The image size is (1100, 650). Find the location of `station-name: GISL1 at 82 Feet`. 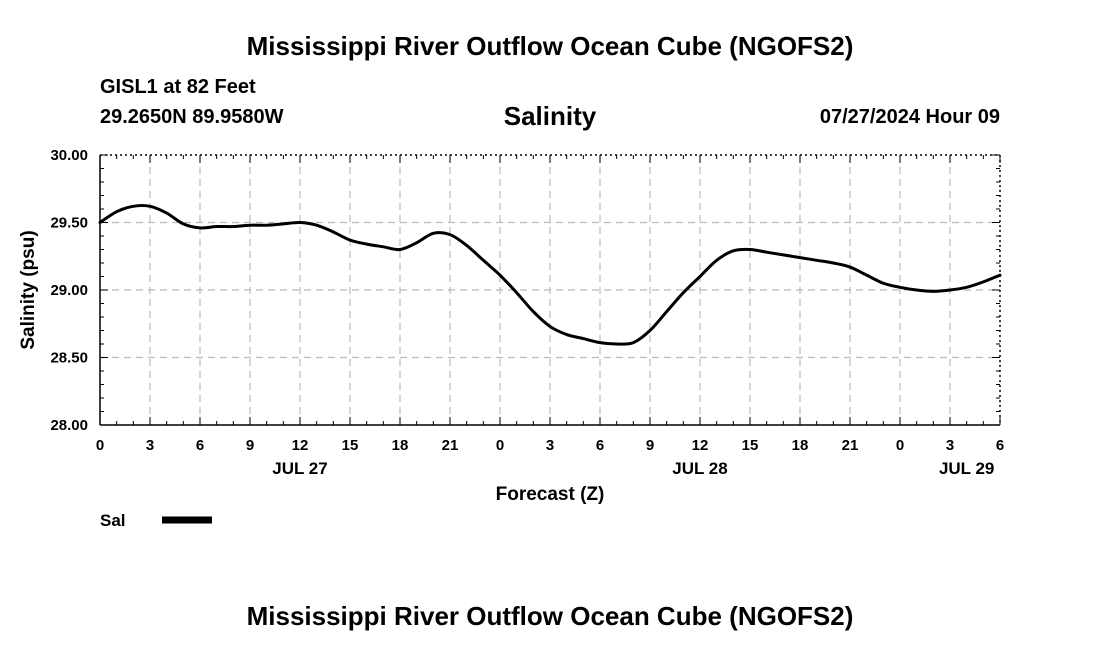

station-name: GISL1 at 82 Feet is located at coordinates (178, 87).